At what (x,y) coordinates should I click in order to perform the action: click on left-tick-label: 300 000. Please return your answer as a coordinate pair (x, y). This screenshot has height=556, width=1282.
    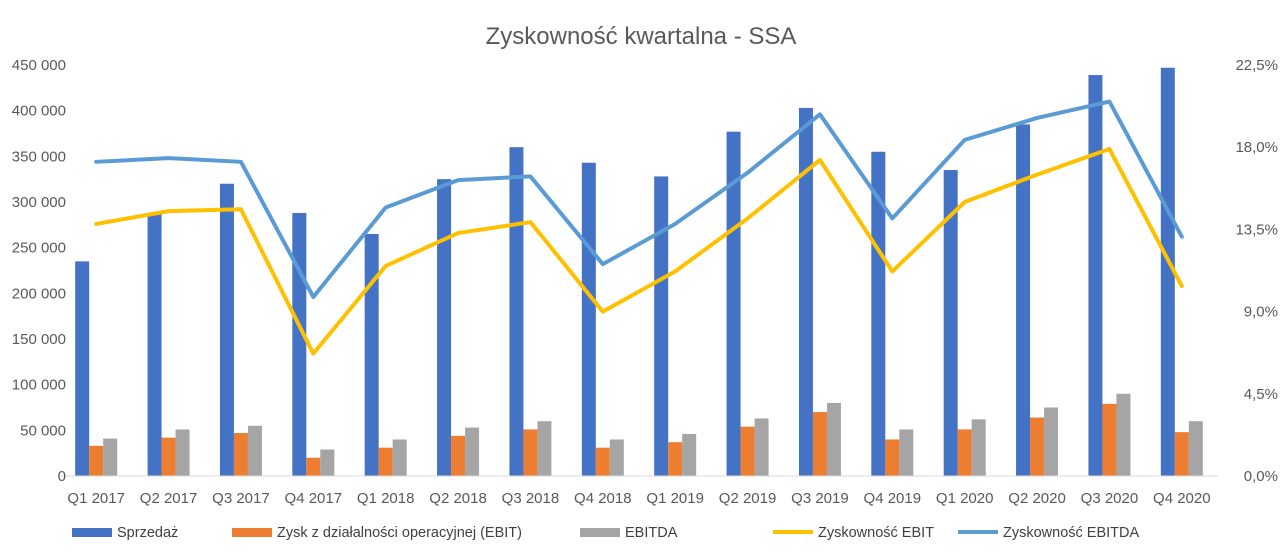
    Looking at the image, I should click on (39, 202).